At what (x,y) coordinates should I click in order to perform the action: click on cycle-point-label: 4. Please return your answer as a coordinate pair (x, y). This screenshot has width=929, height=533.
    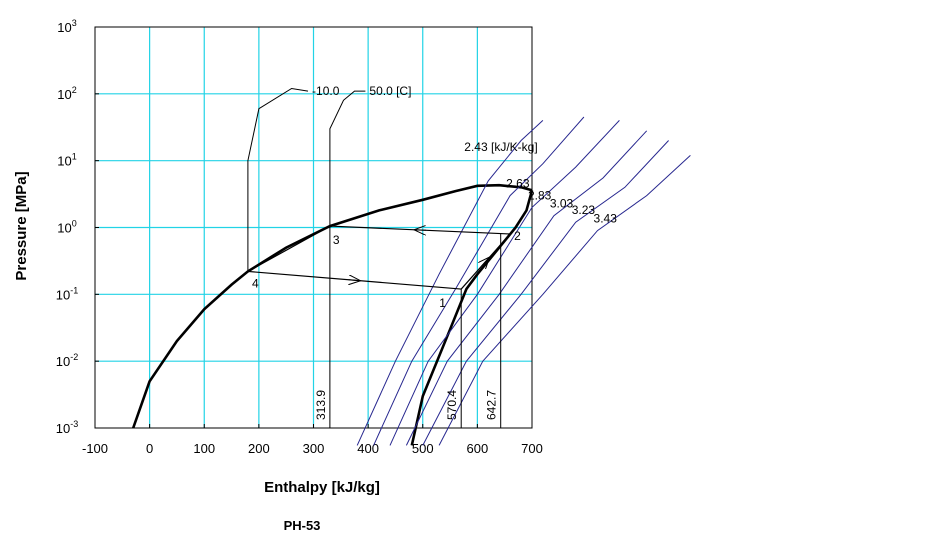
    Looking at the image, I should click on (255, 283).